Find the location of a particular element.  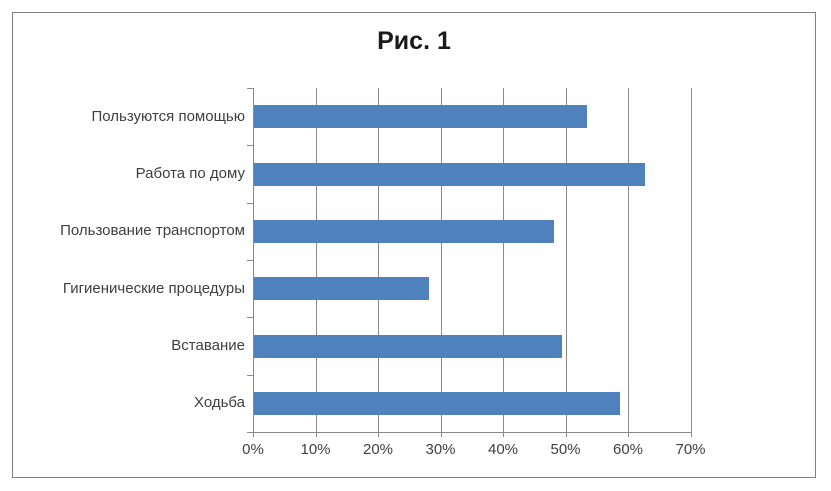

x-axis-tick-label: 60% is located at coordinates (628, 449).